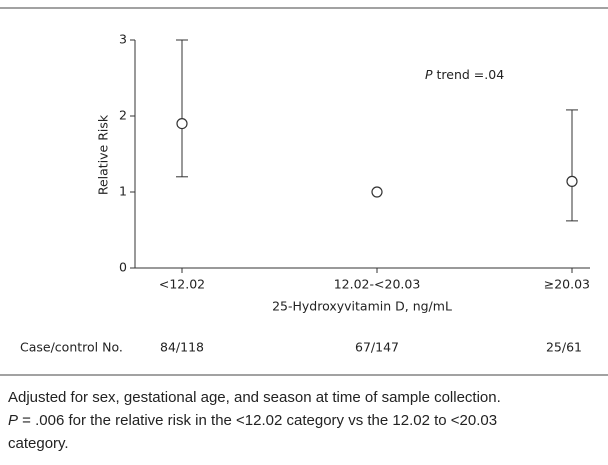 Image resolution: width=608 pixels, height=465 pixels. What do you see at coordinates (13, 420) in the screenshot?
I see `footnote-italic: P` at bounding box center [13, 420].